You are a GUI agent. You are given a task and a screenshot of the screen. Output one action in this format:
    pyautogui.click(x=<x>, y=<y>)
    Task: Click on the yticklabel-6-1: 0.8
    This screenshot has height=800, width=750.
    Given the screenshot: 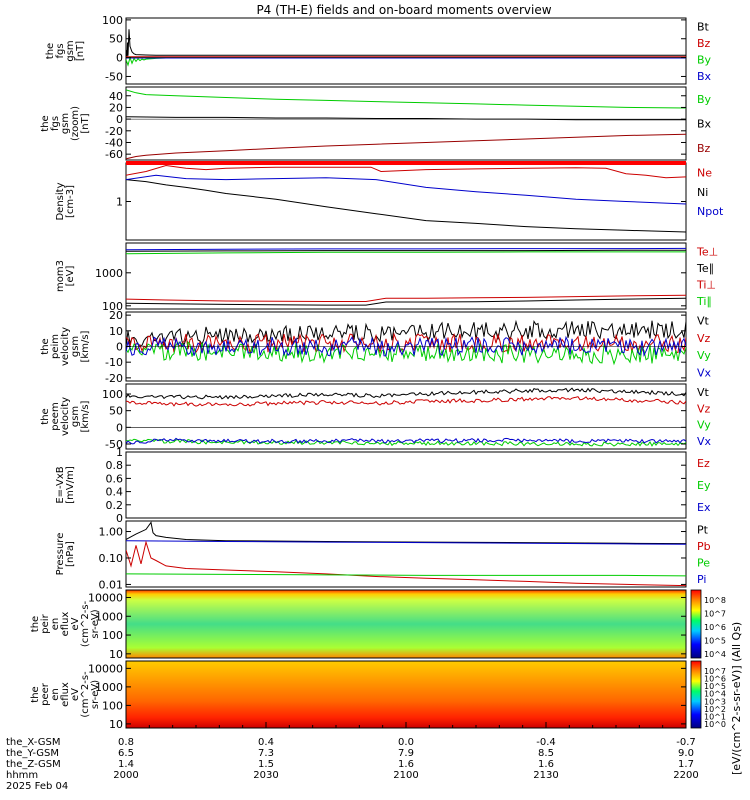 What is the action you would take?
    pyautogui.click(x=115, y=465)
    